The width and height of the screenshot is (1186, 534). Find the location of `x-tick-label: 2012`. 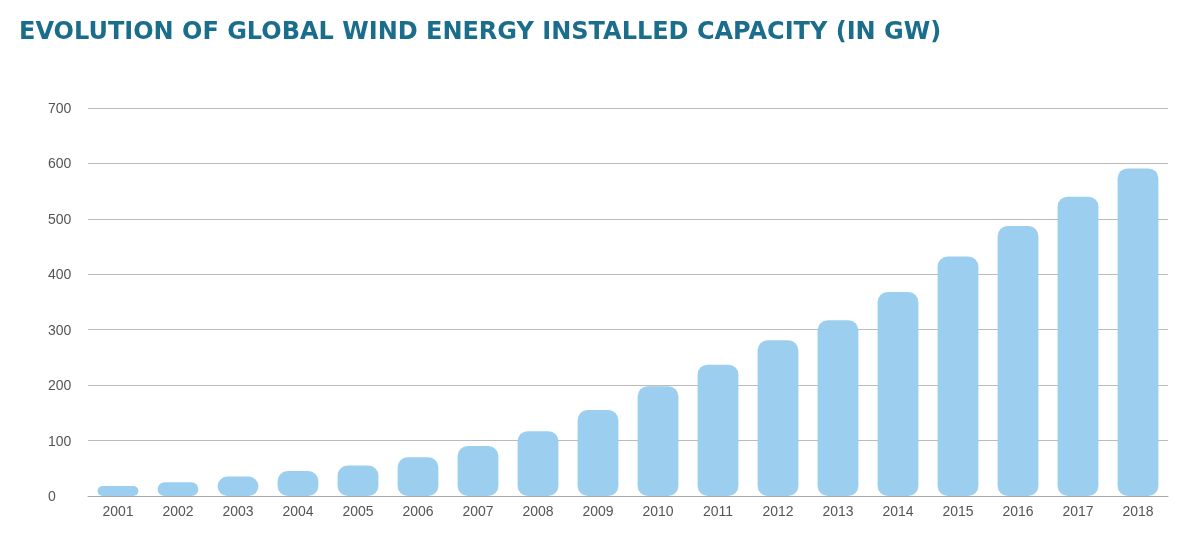

x-tick-label: 2012 is located at coordinates (778, 511).